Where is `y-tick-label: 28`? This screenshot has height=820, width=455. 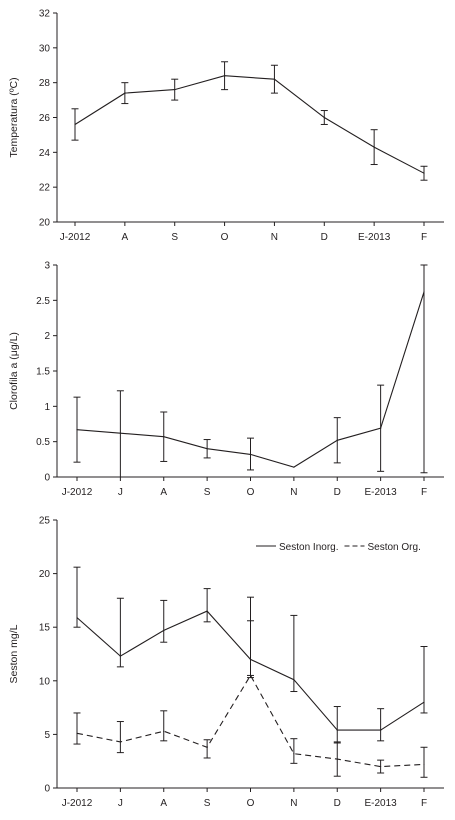
y-tick-label: 28 is located at coordinates (45, 83).